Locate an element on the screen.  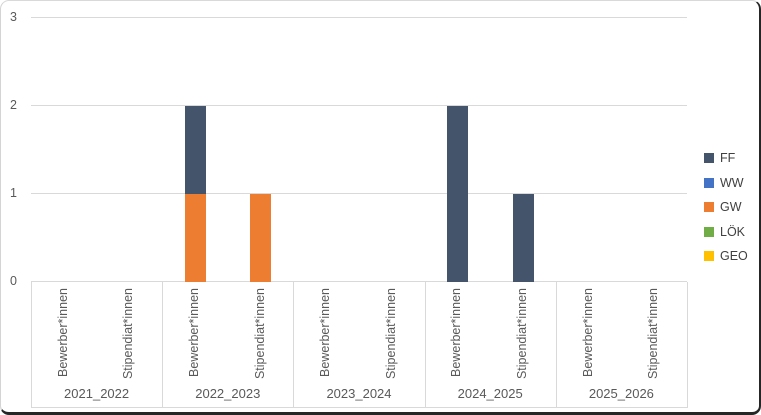
legend-item-FF: FF is located at coordinates (726, 158).